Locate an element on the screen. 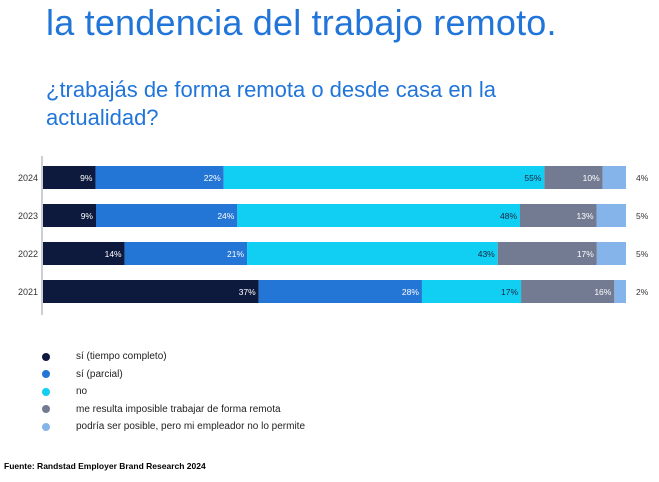  data-label: 43% is located at coordinates (486, 254).